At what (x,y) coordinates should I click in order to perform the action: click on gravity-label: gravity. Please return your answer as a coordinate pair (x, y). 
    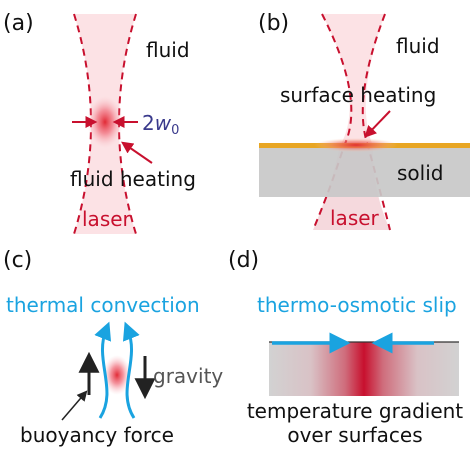
    Looking at the image, I should click on (188, 376).